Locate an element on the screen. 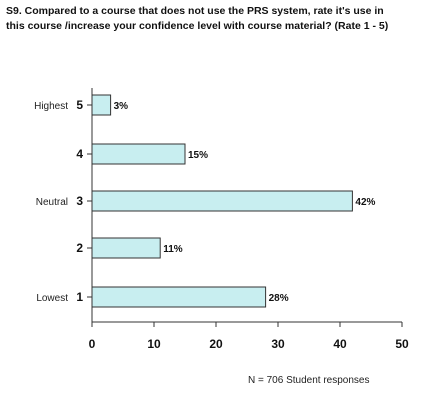 Image resolution: width=422 pixels, height=396 pixels. sample-size-footnote: N = 706 Student responses is located at coordinates (309, 380).